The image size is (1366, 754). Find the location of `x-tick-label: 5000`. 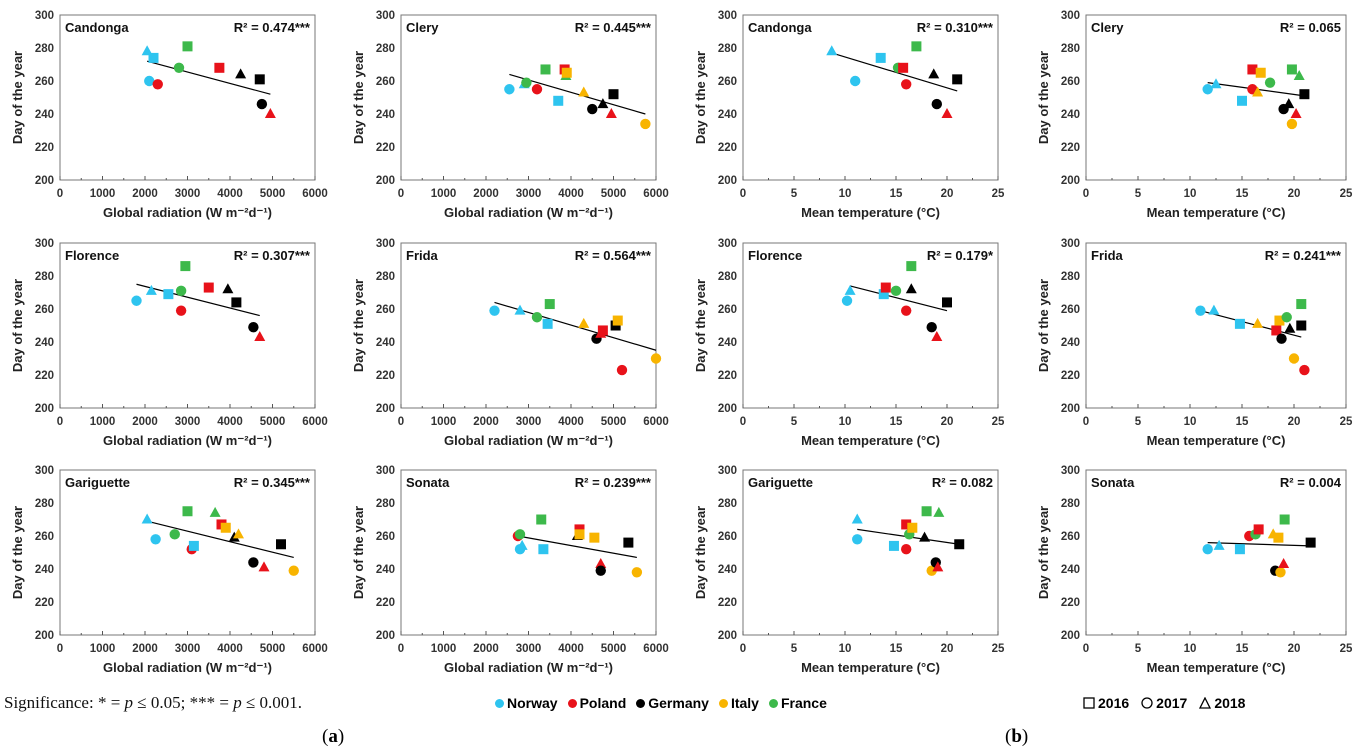

x-tick-label: 5000 is located at coordinates (273, 422).